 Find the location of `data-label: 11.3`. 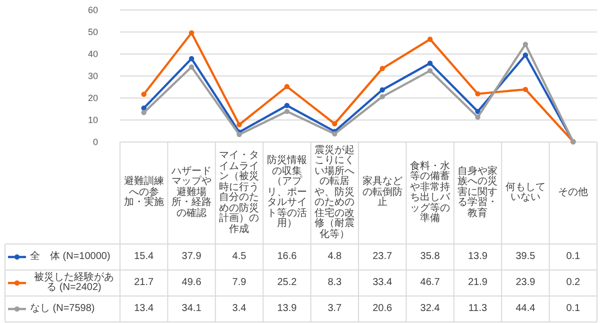

data-label: 11.3 is located at coordinates (477, 309).